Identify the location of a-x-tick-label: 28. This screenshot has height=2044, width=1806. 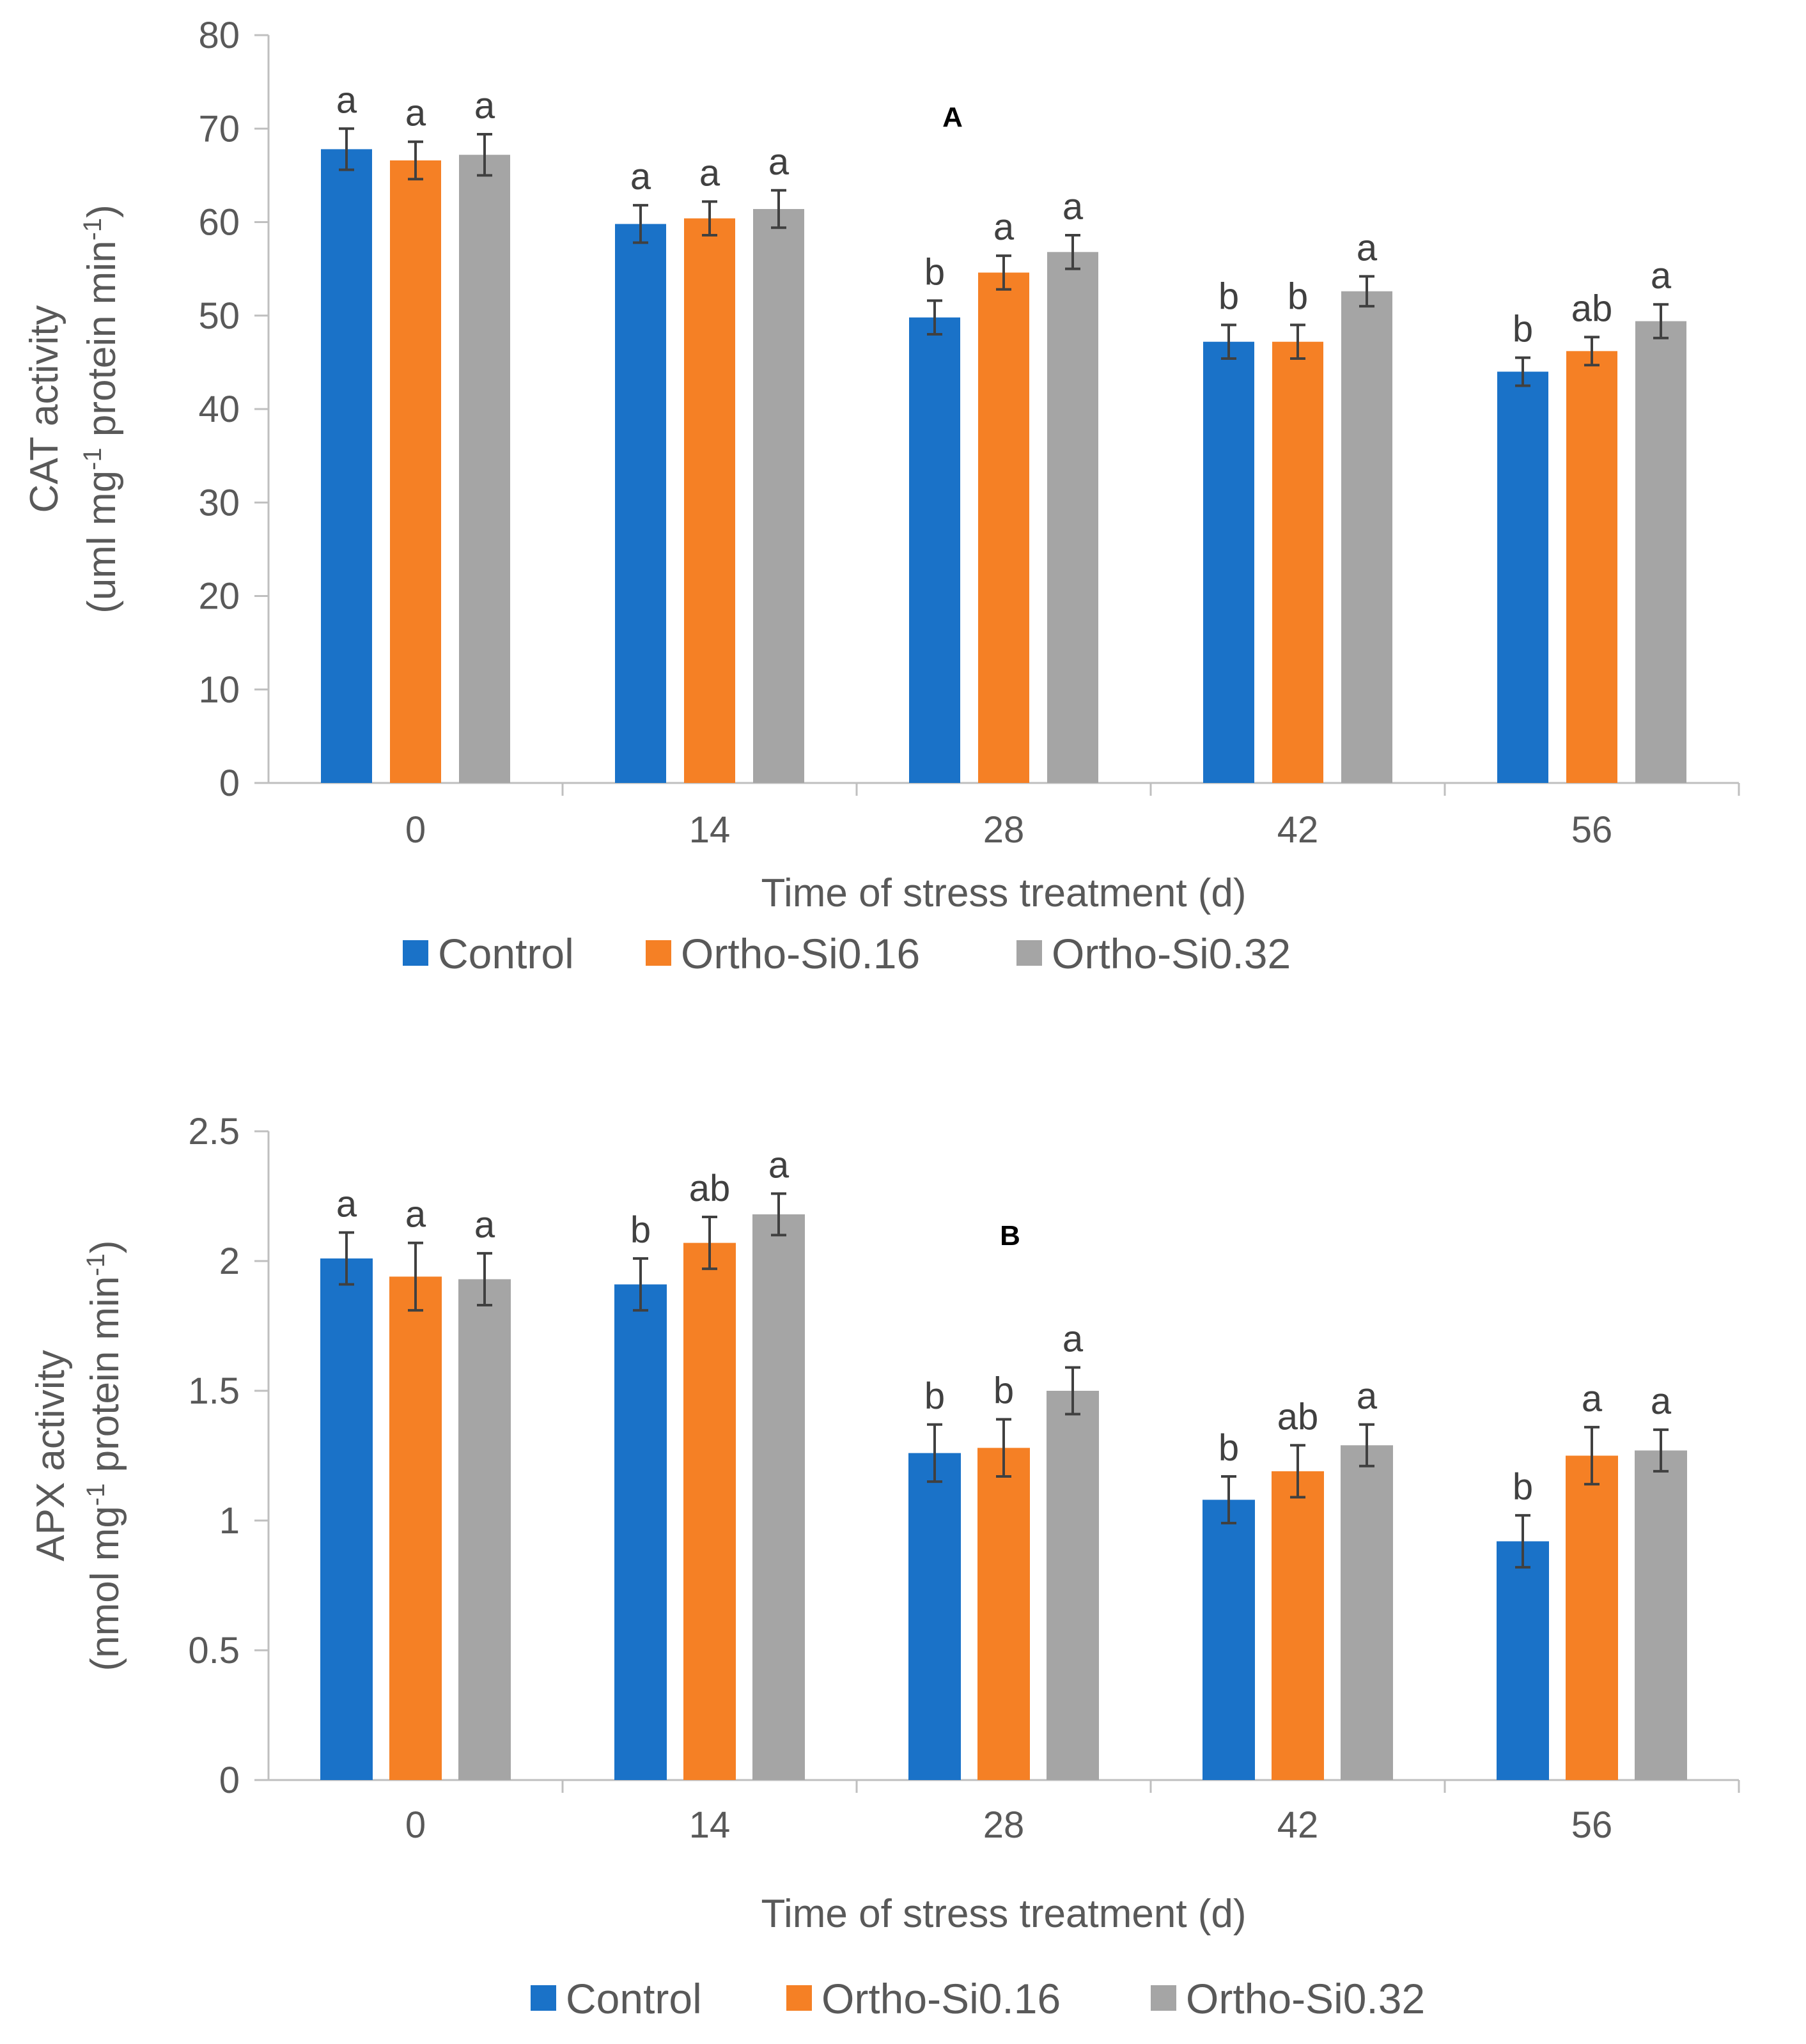
(1004, 830).